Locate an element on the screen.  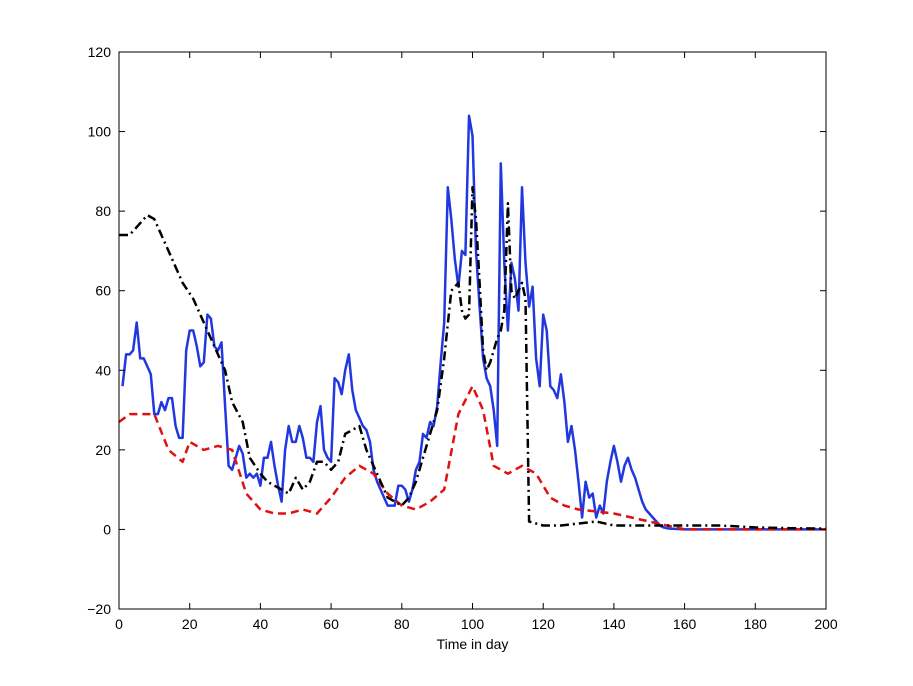
y-tick-label: 40 is located at coordinates (103, 370).